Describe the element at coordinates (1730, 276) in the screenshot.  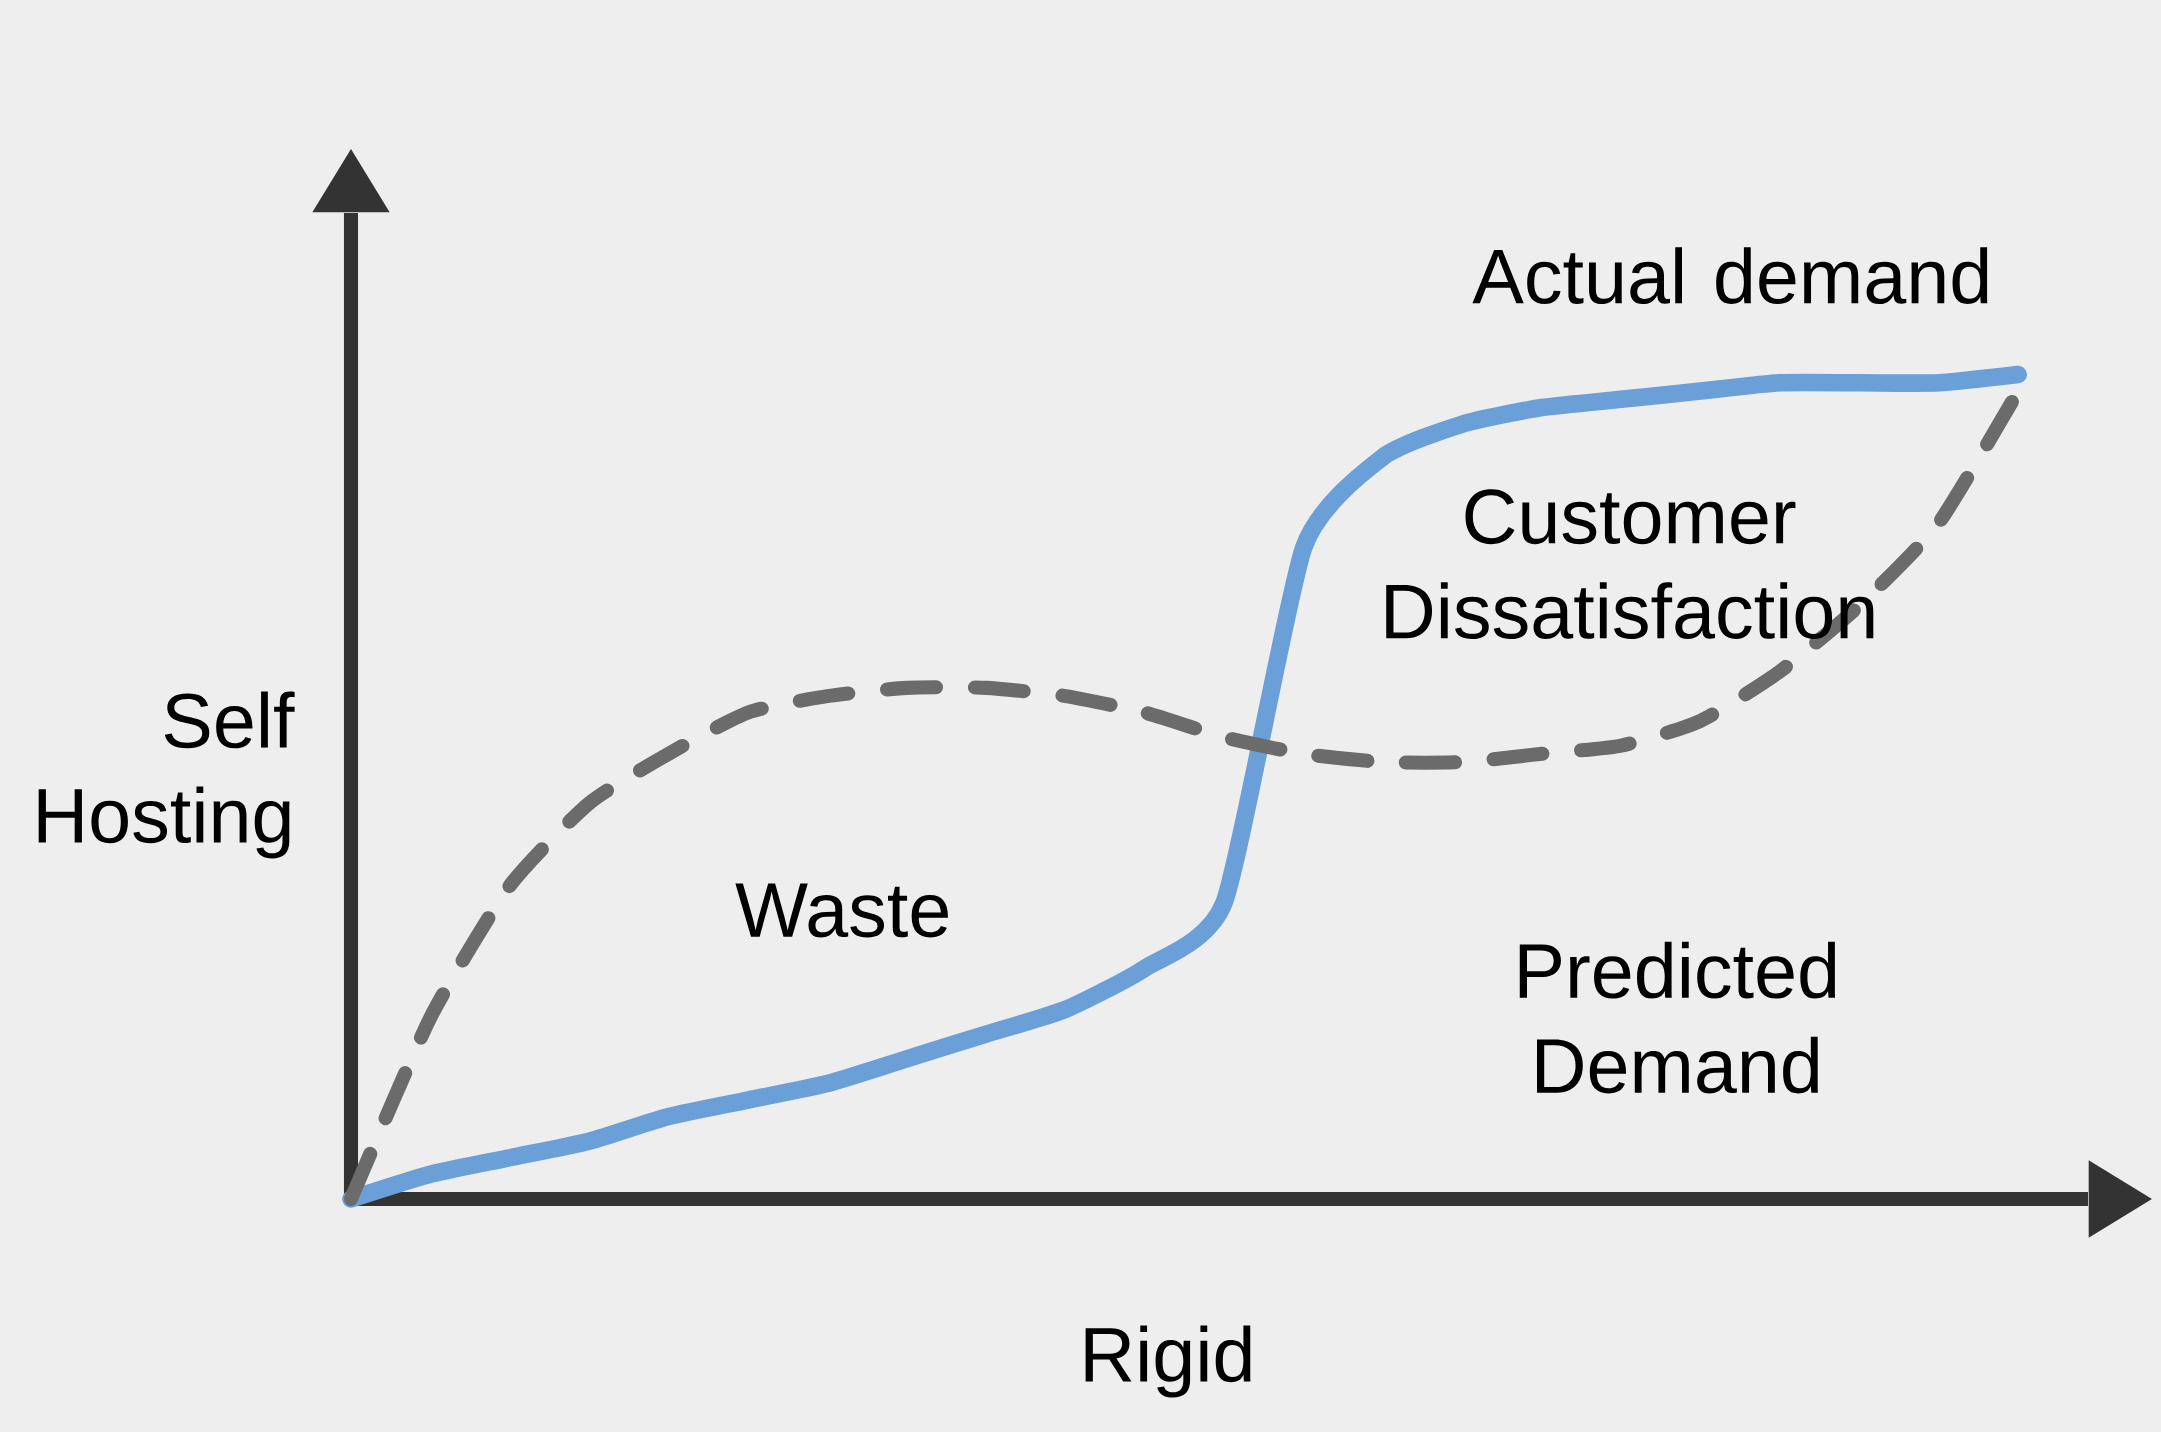
I see `series-label: Actual demand` at that location.